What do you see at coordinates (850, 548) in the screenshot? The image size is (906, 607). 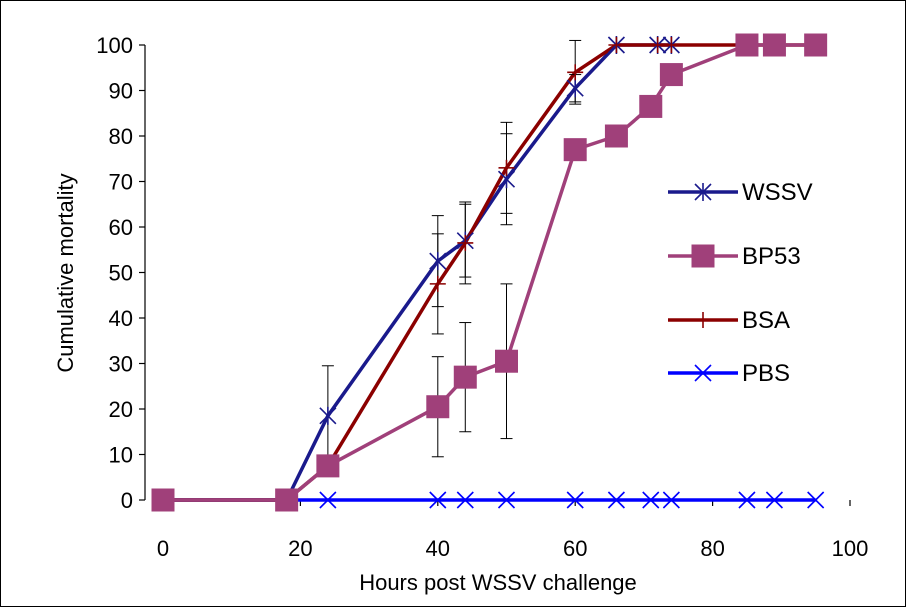 I see `x-tick-label: 100` at bounding box center [850, 548].